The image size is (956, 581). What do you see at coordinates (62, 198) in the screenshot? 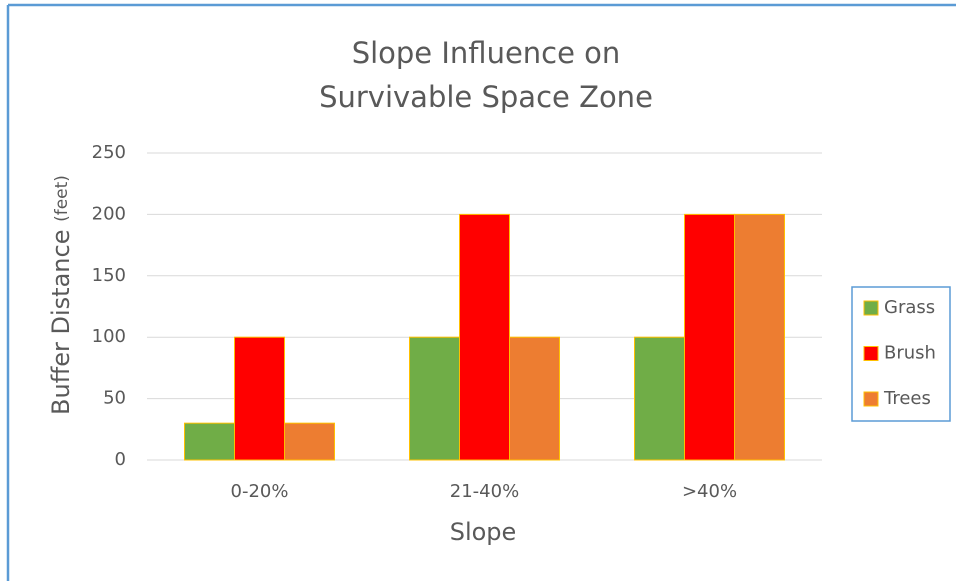
I see `y-axis-title-unit: (feet)` at bounding box center [62, 198].